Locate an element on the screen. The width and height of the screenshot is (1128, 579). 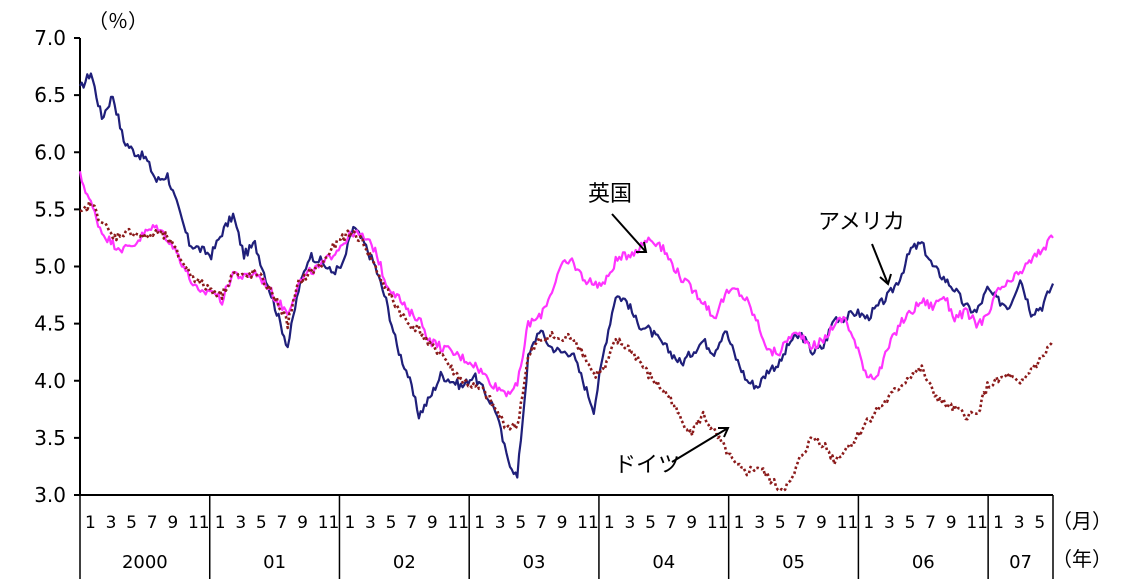
year-label: 06 is located at coordinates (923, 562).